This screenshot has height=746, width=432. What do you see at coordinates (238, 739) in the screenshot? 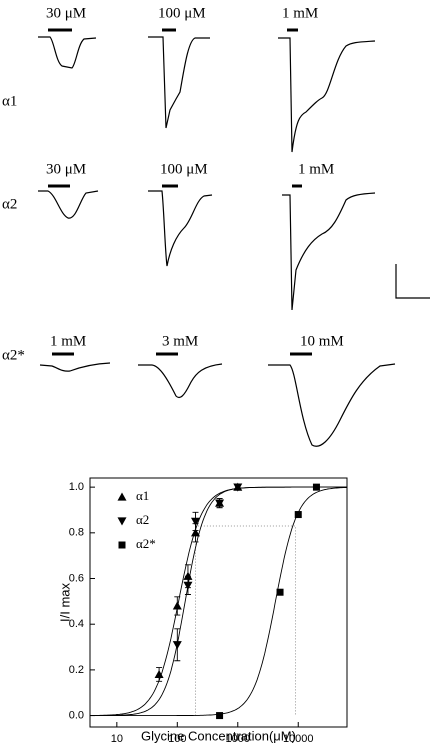
I see `x-tick-label: 1000` at bounding box center [238, 739].